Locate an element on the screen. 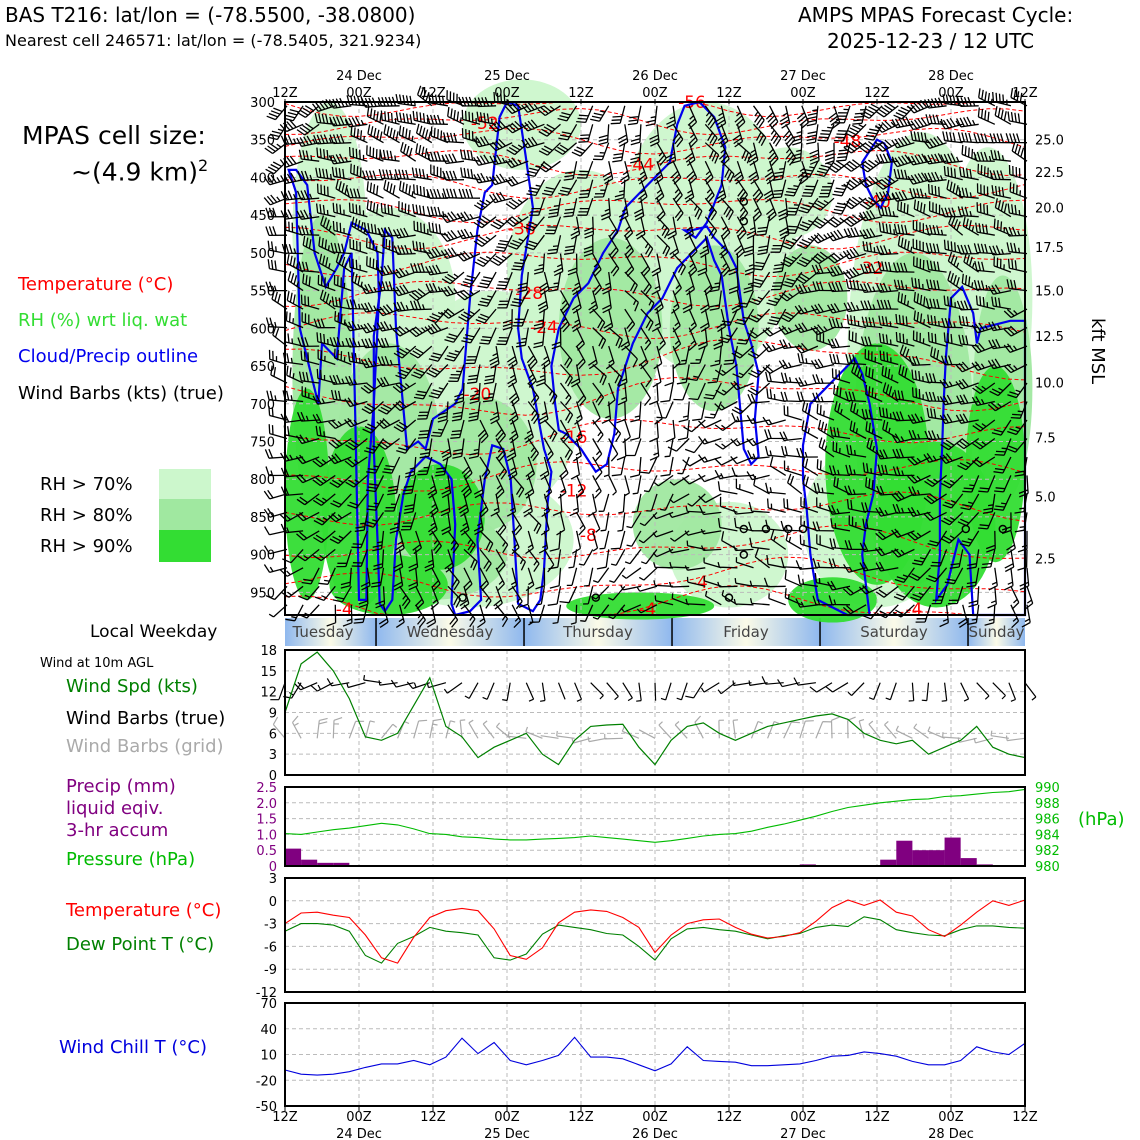 The image size is (1140, 1140). weekday-cell is located at coordinates (450, 632).